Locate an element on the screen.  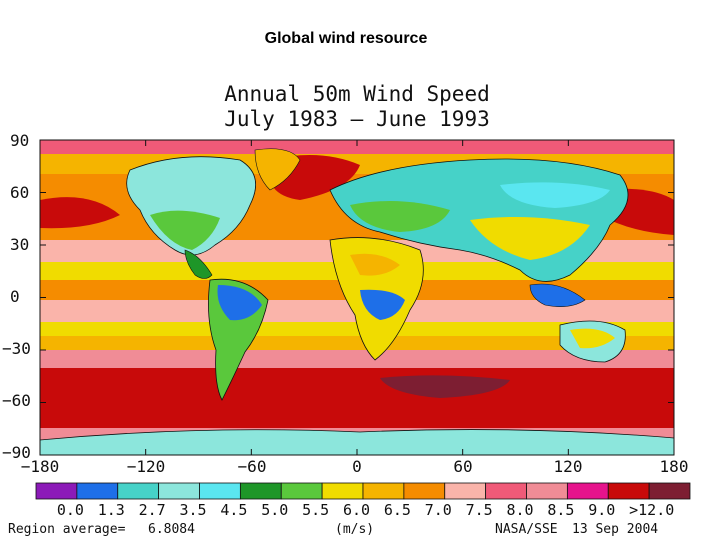
region-average-label: Region average= is located at coordinates (67, 529).